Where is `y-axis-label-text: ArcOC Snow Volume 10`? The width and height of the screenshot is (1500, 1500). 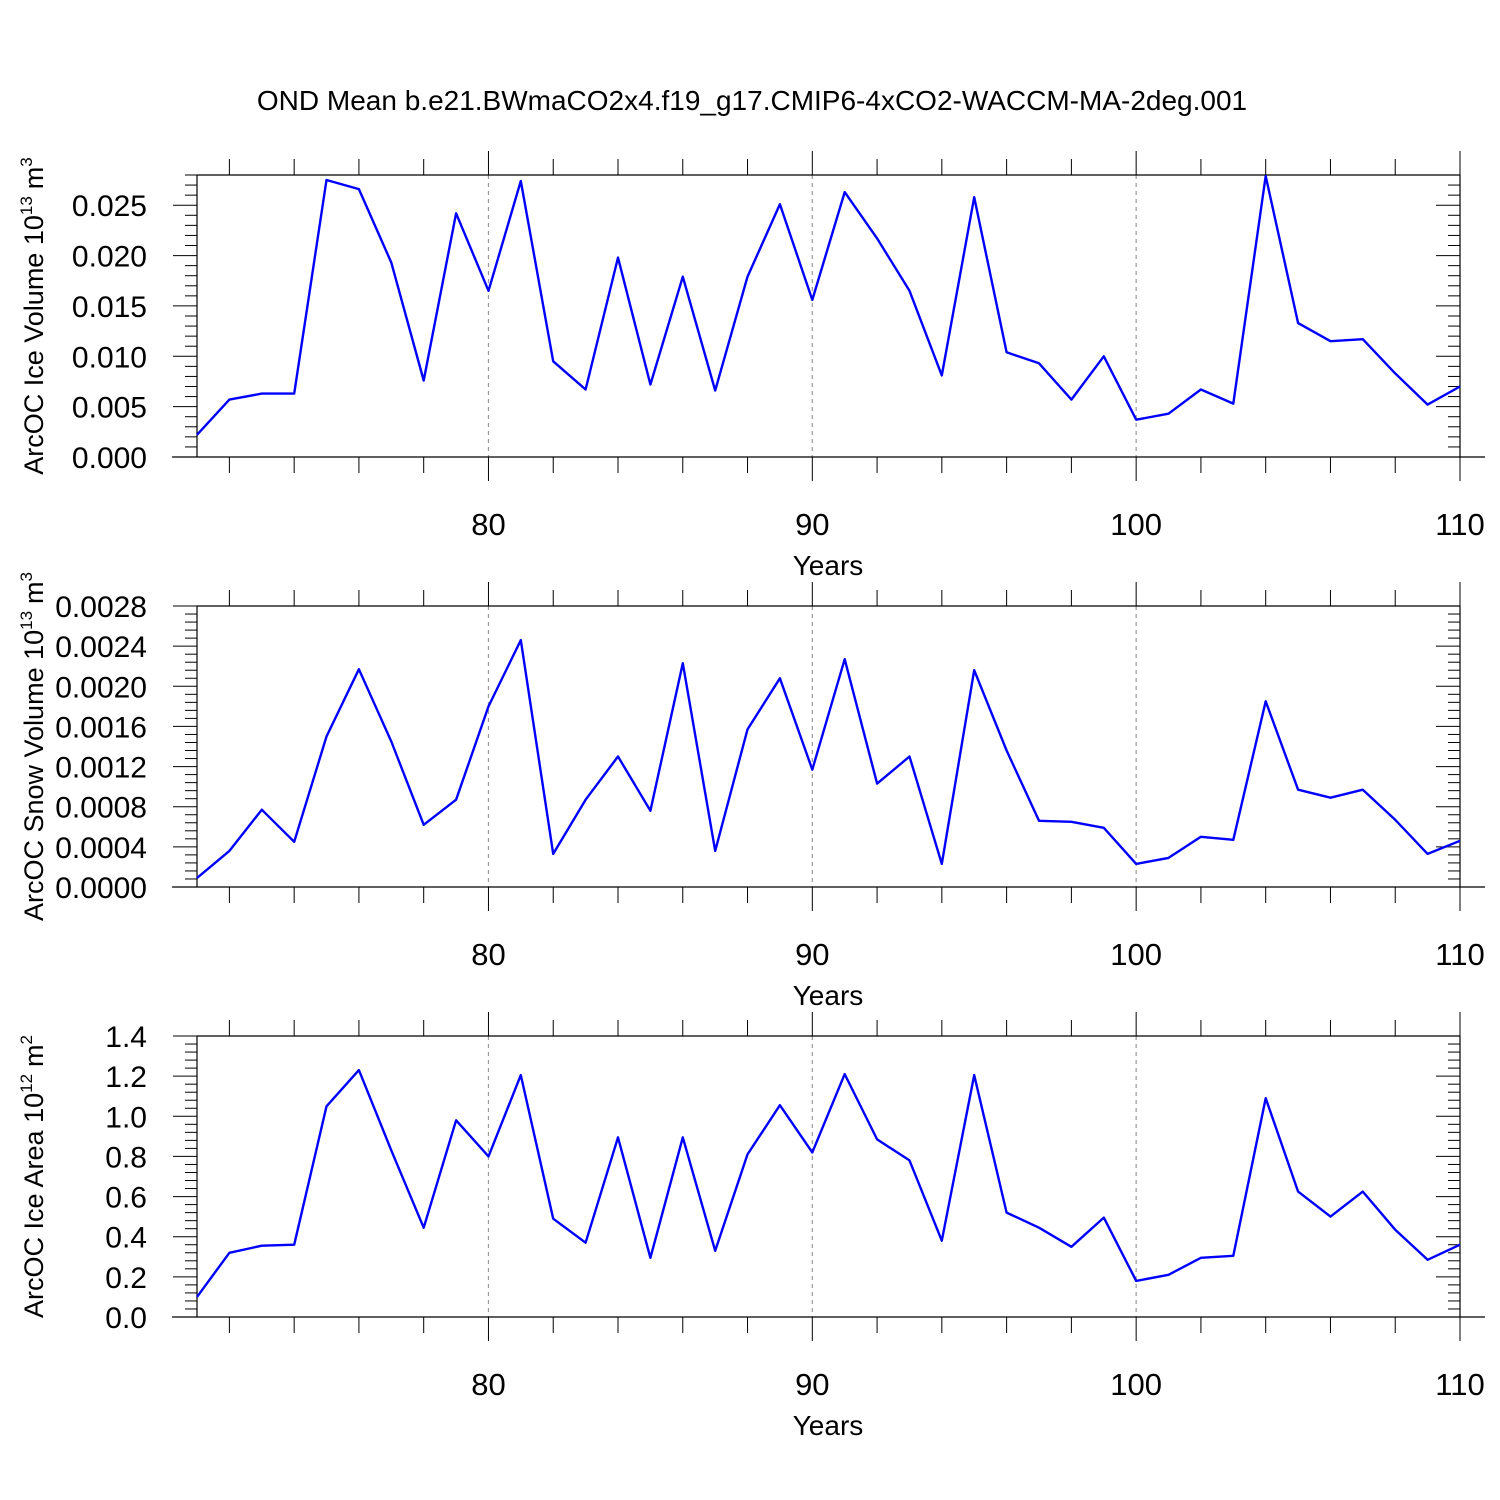 y-axis-label-text: ArcOC Snow Volume 10 is located at coordinates (34, 775).